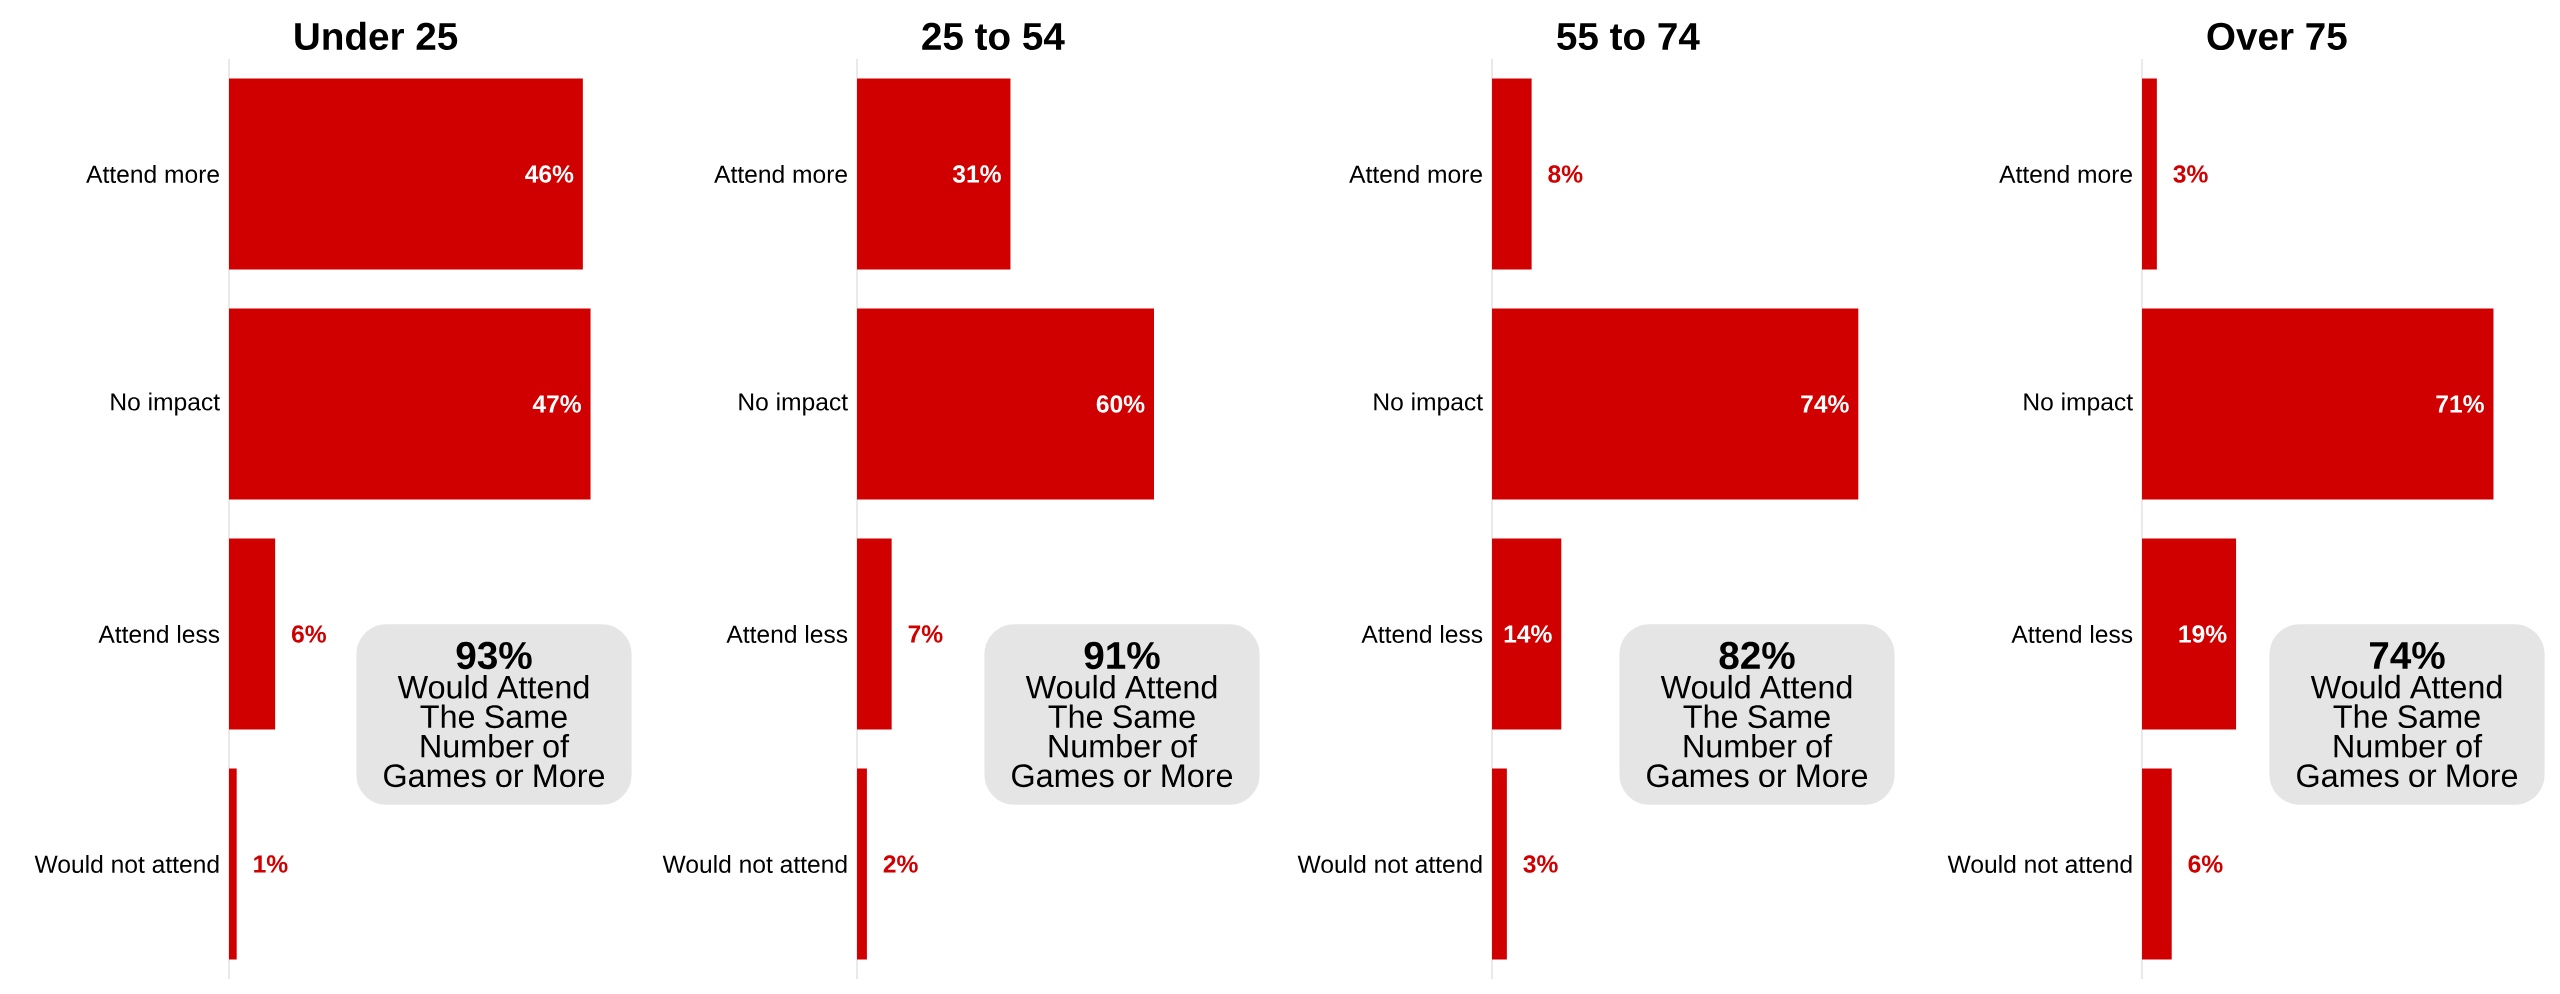 Image resolution: width=2560 pixels, height=994 pixels. What do you see at coordinates (925, 634) in the screenshot?
I see `data-label: 7%` at bounding box center [925, 634].